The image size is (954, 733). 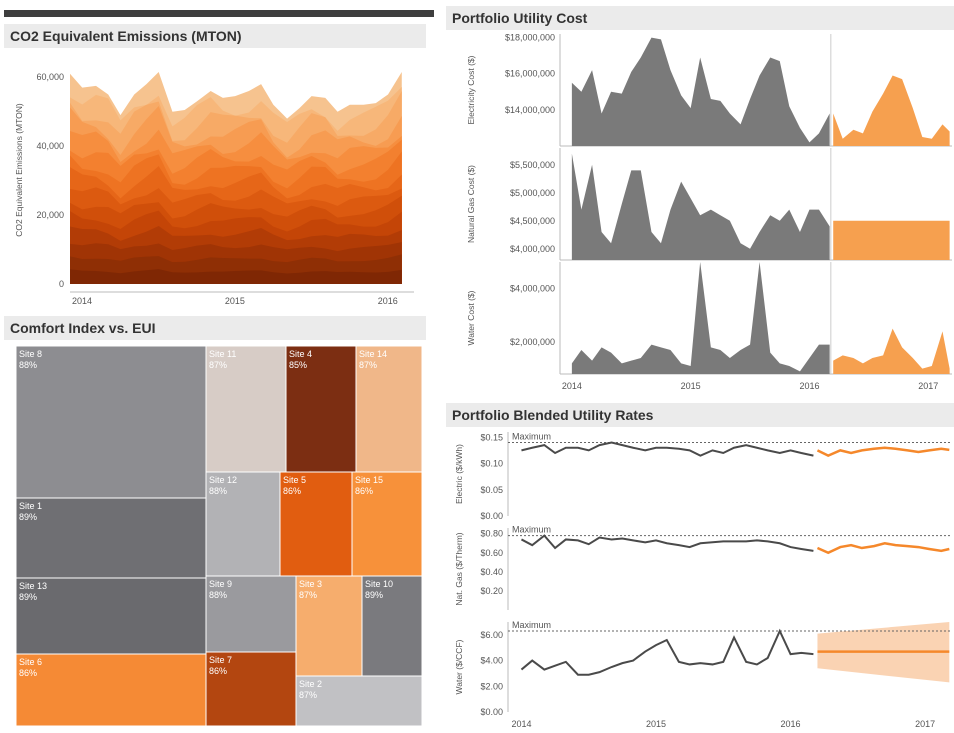 What do you see at coordinates (532, 221) in the screenshot?
I see `cost-panel-y-tick: $4,500,000` at bounding box center [532, 221].